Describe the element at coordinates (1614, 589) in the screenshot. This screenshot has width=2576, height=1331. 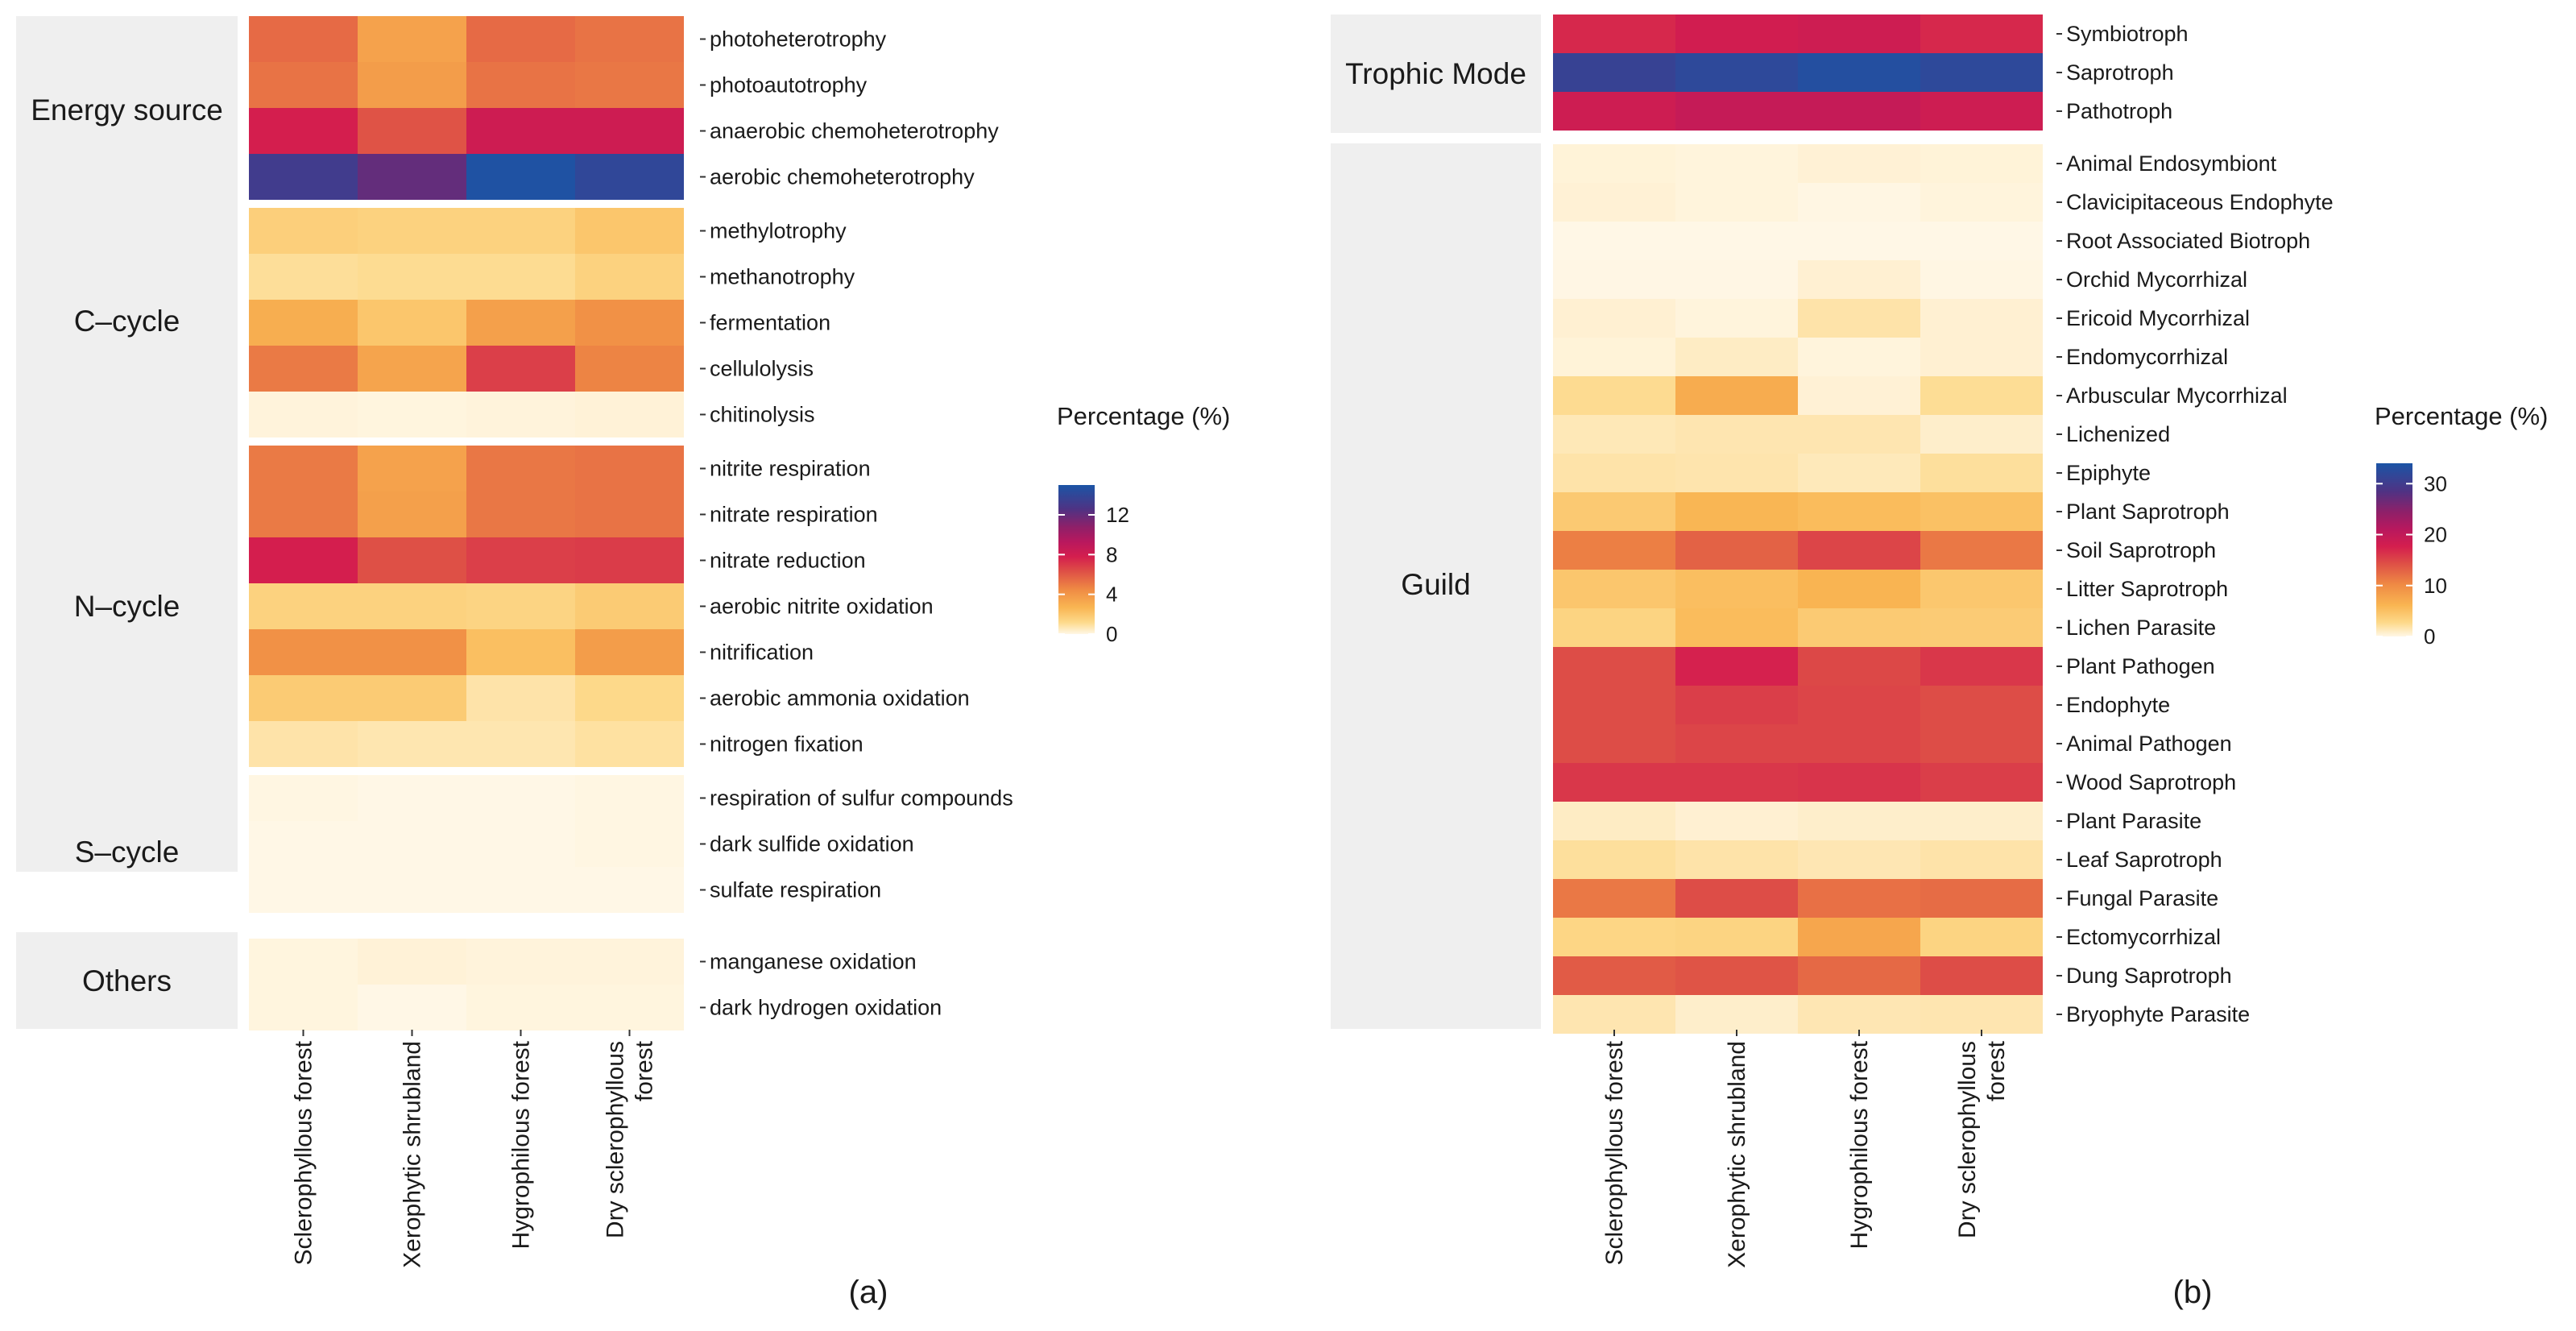
I see `cell-litter-saprotroph-sclerophyllous-forest` at that location.